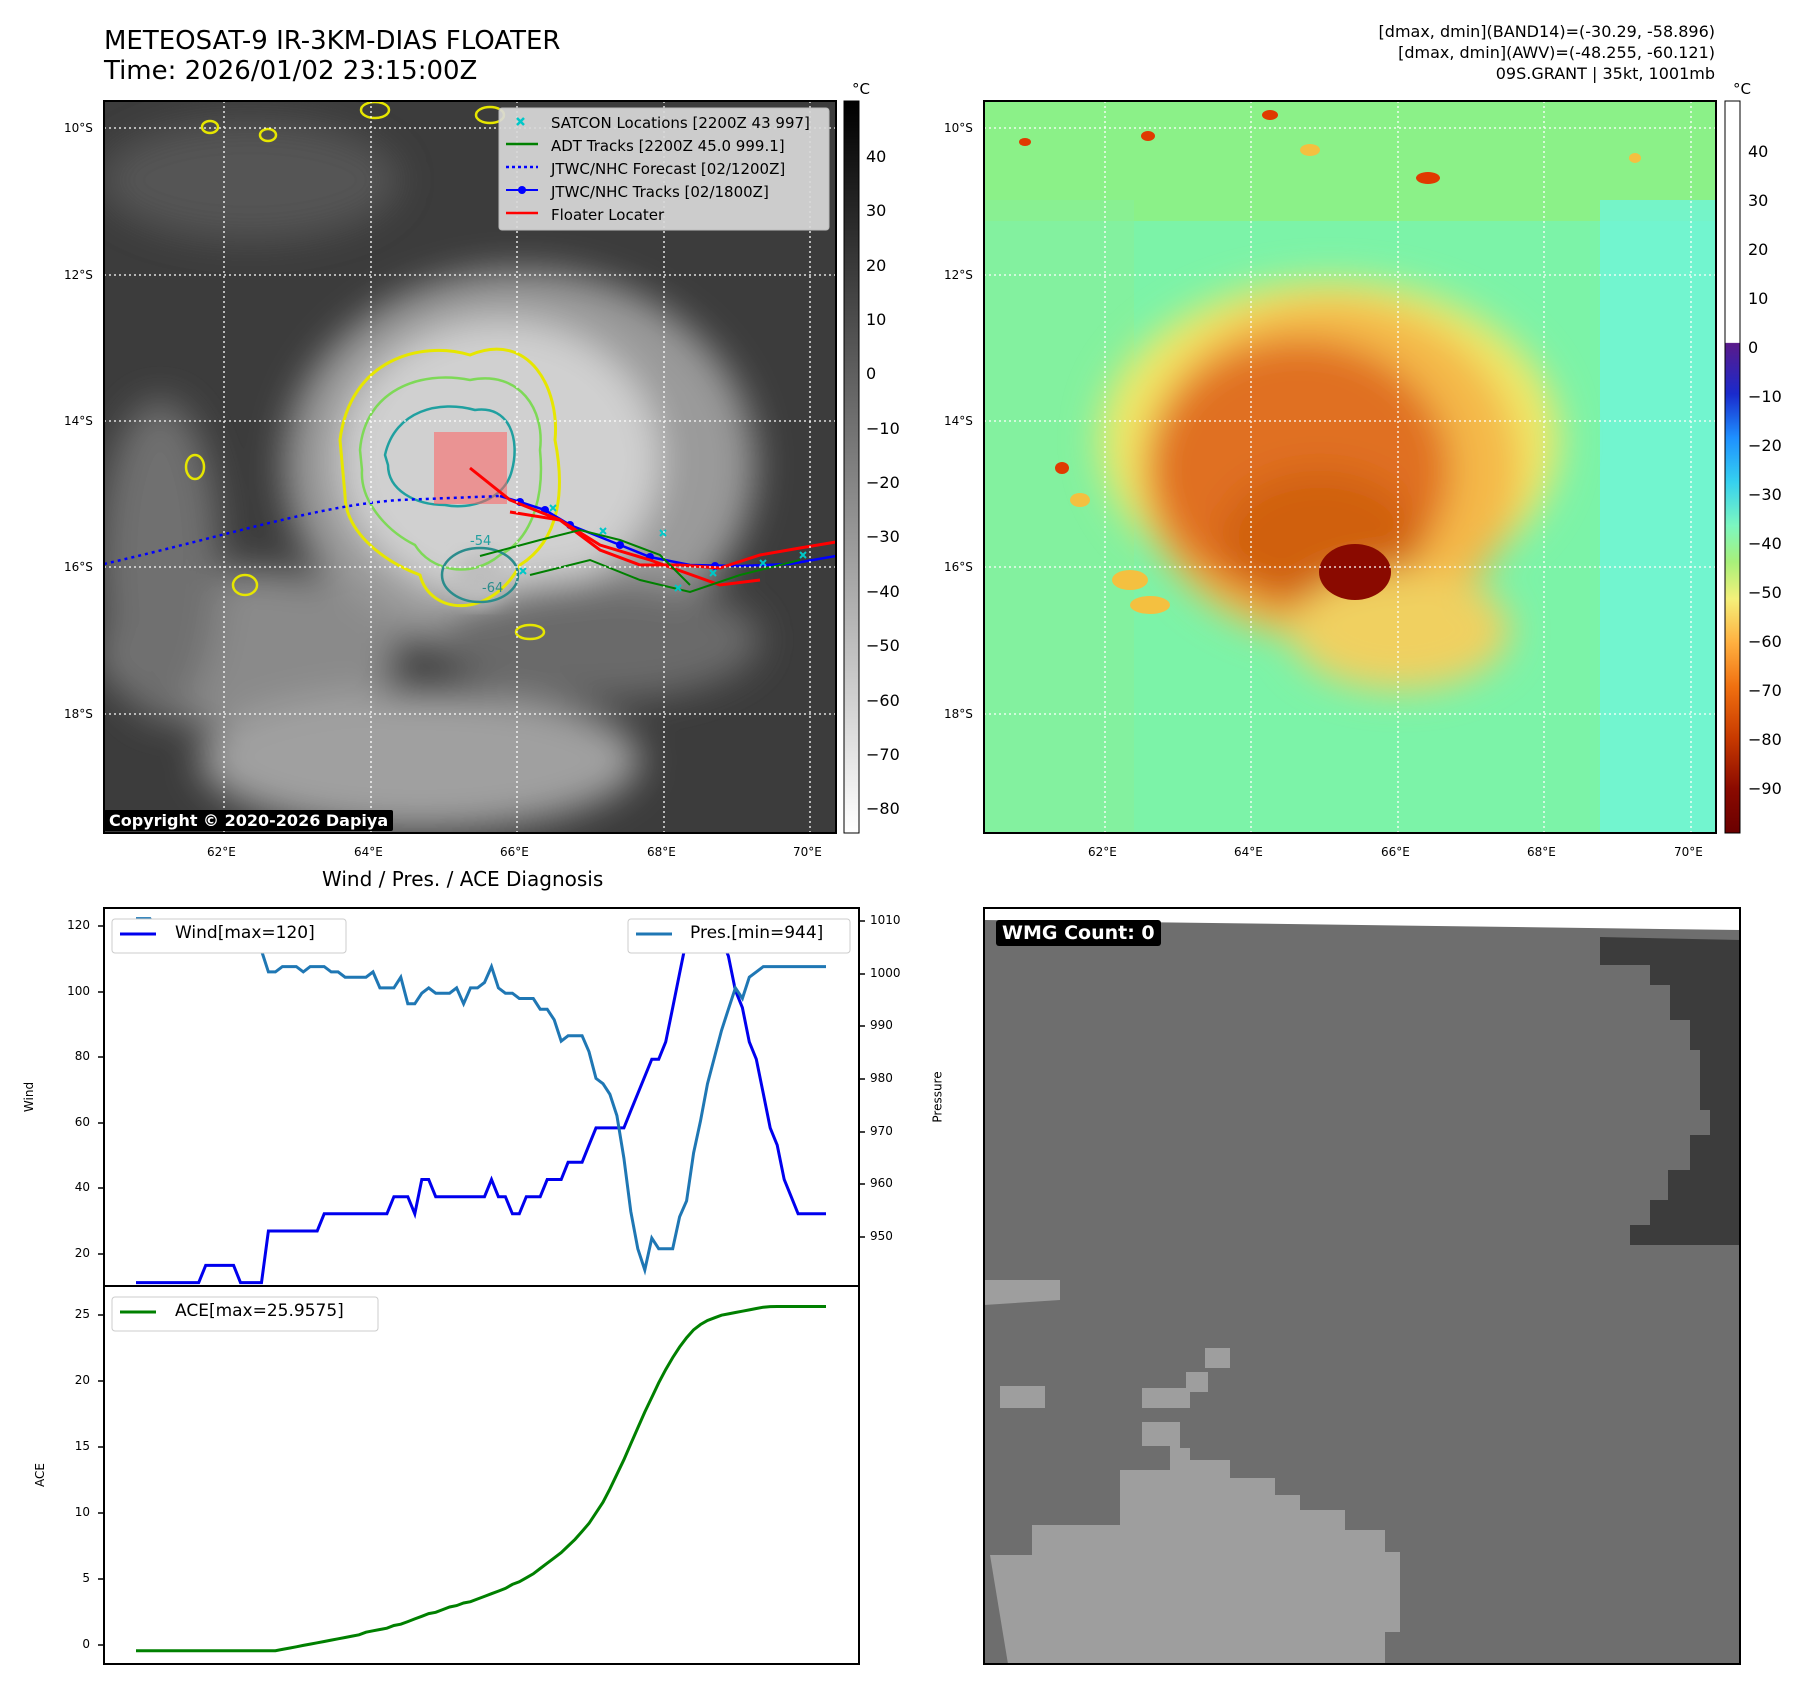  Describe the element at coordinates (851, 467) in the screenshot. I see `ir-colorbar` at that location.